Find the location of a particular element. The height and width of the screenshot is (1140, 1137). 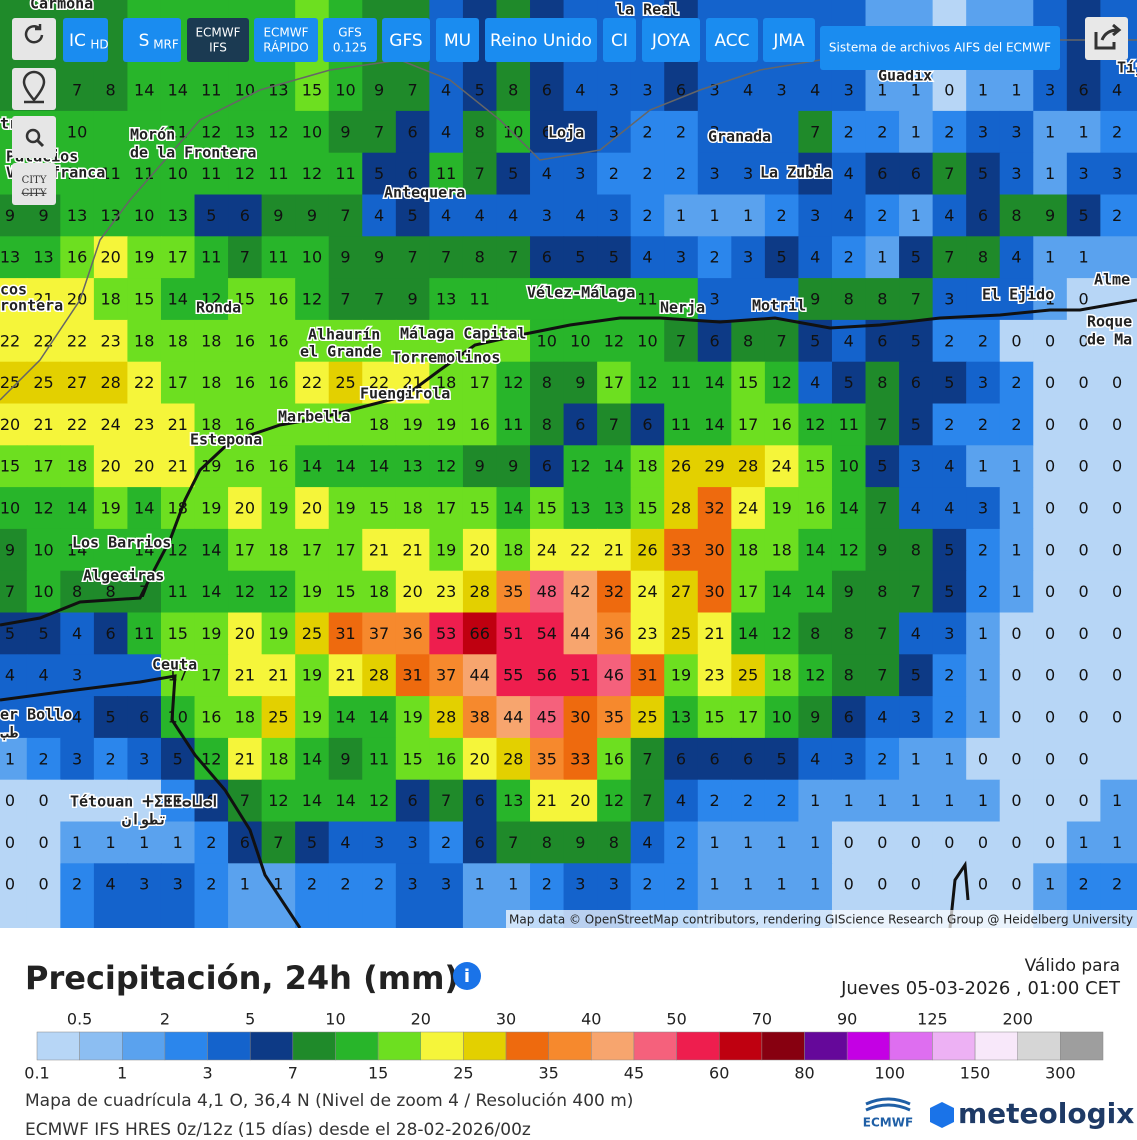

cell-value: 25 is located at coordinates (748, 675).